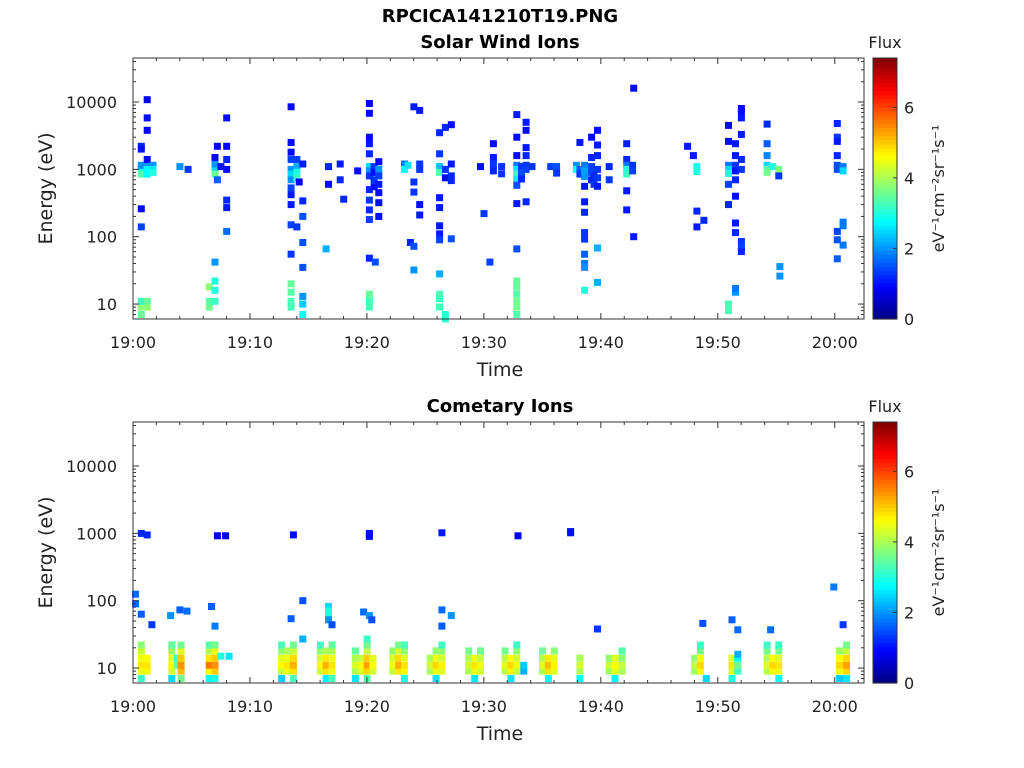 Image resolution: width=1024 pixels, height=768 pixels. What do you see at coordinates (718, 342) in the screenshot?
I see `x-tick-label: 19:50` at bounding box center [718, 342].